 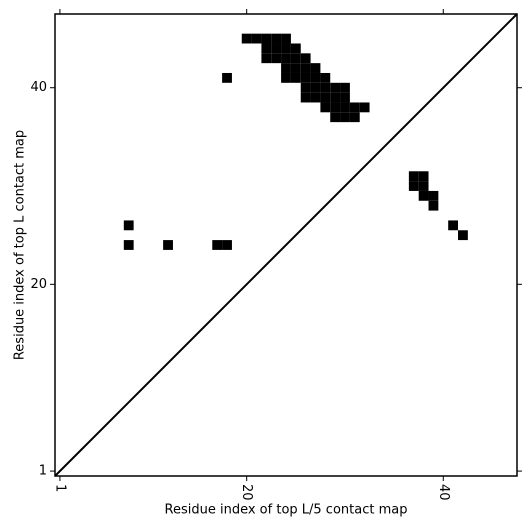 What do you see at coordinates (286, 510) in the screenshot?
I see `x-axis-label: Residue index of top L/5 contact map` at bounding box center [286, 510].